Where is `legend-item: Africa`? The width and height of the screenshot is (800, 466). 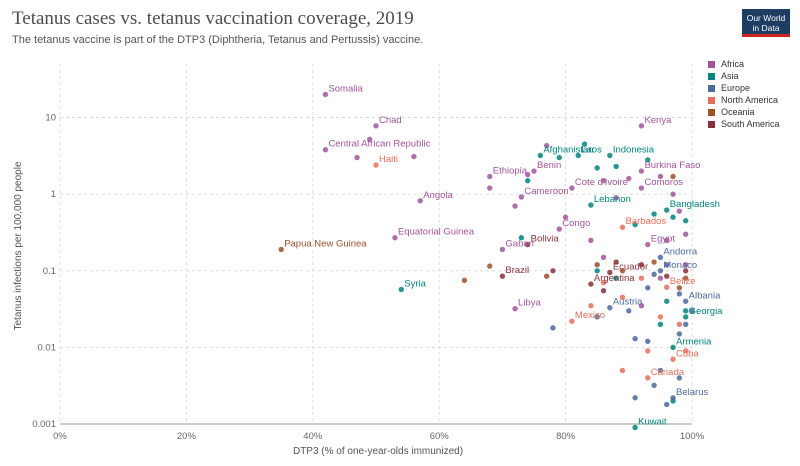
legend-item: Africa is located at coordinates (744, 64).